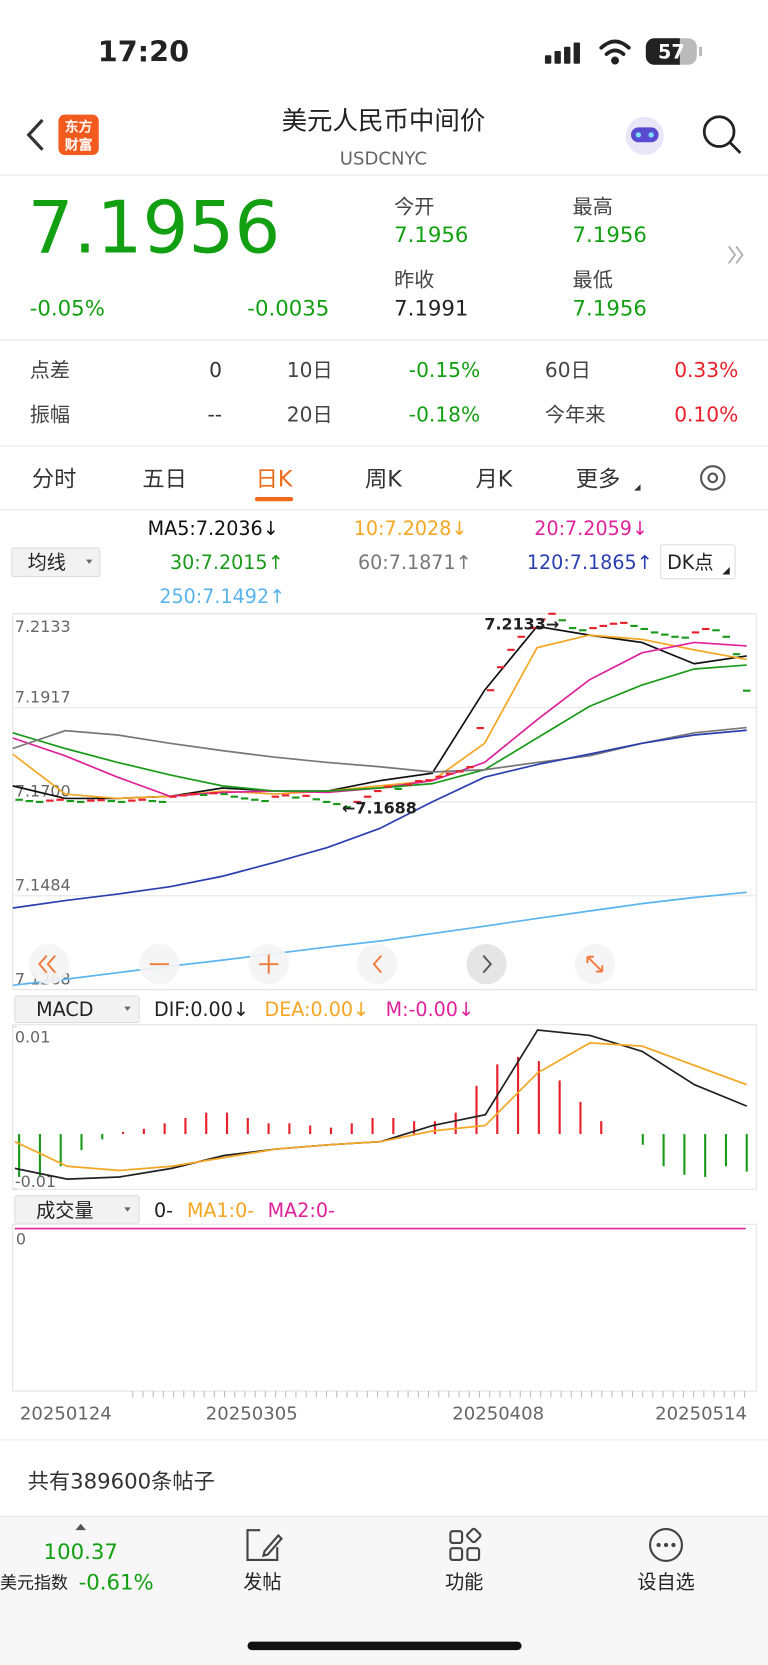 The width and height of the screenshot is (768, 1665). I want to click on volume-select, so click(77, 1209).